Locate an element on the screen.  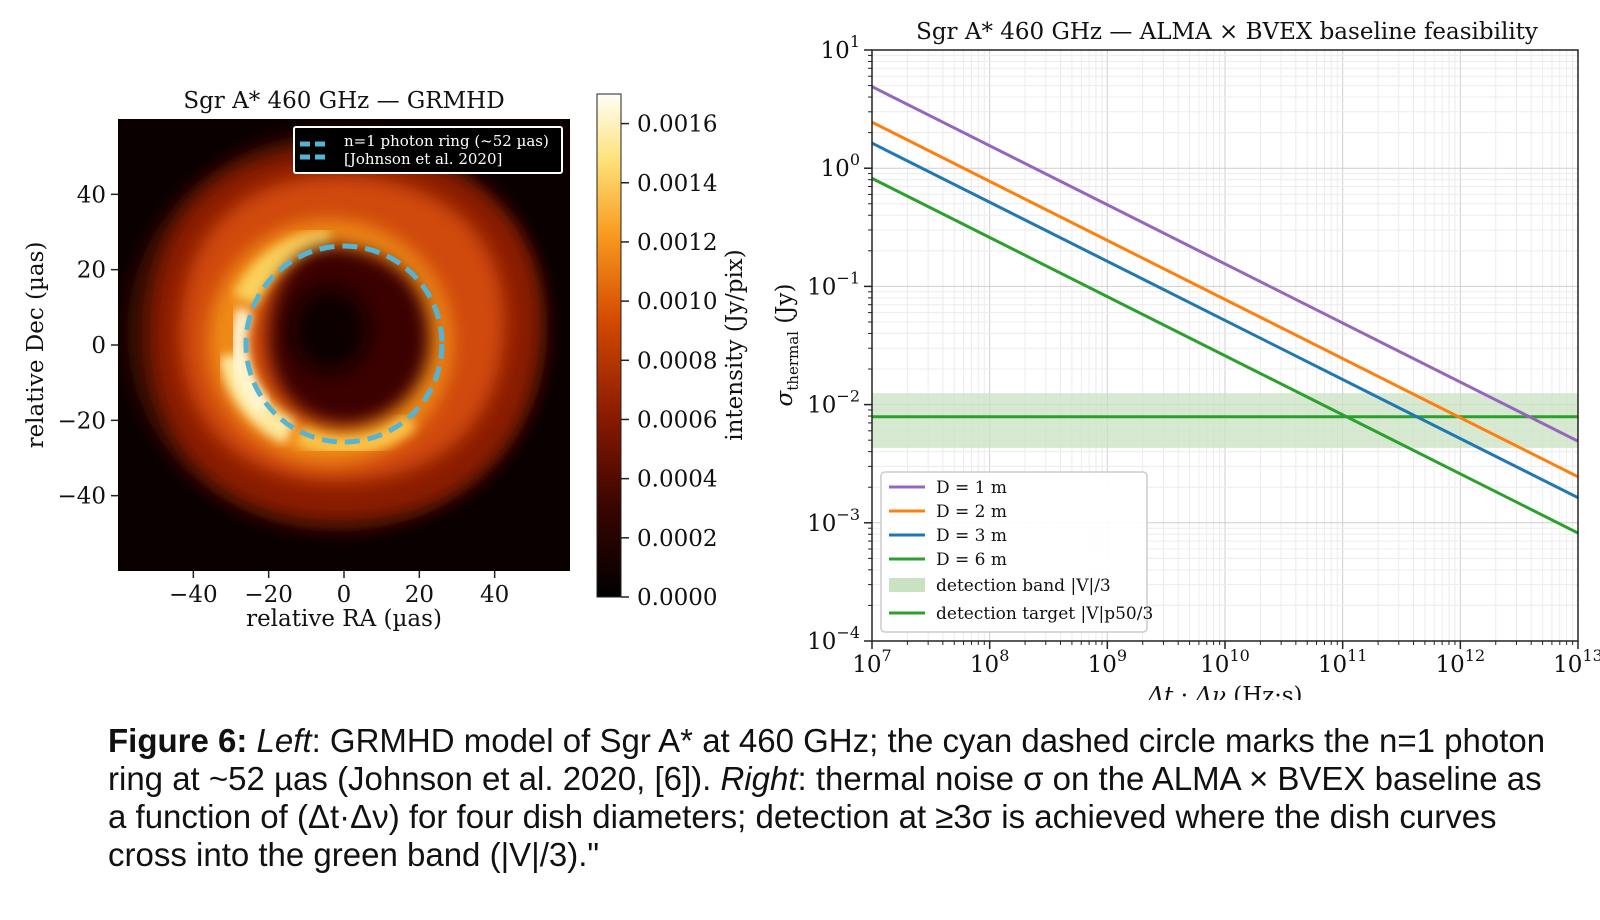
heatmap-x-tick-label: 0 is located at coordinates (344, 595).